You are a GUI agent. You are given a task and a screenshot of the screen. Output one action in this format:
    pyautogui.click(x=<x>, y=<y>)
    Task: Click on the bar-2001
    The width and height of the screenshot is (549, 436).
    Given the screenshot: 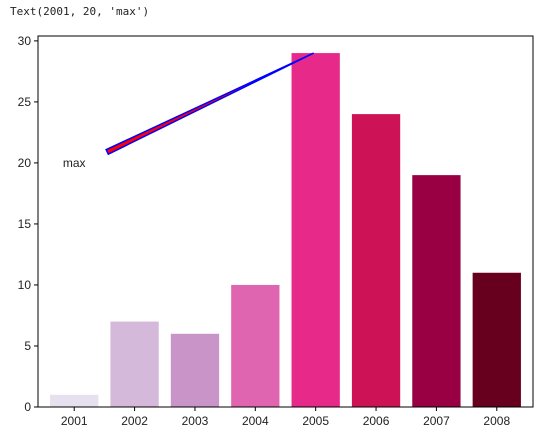 What is the action you would take?
    pyautogui.click(x=74, y=400)
    